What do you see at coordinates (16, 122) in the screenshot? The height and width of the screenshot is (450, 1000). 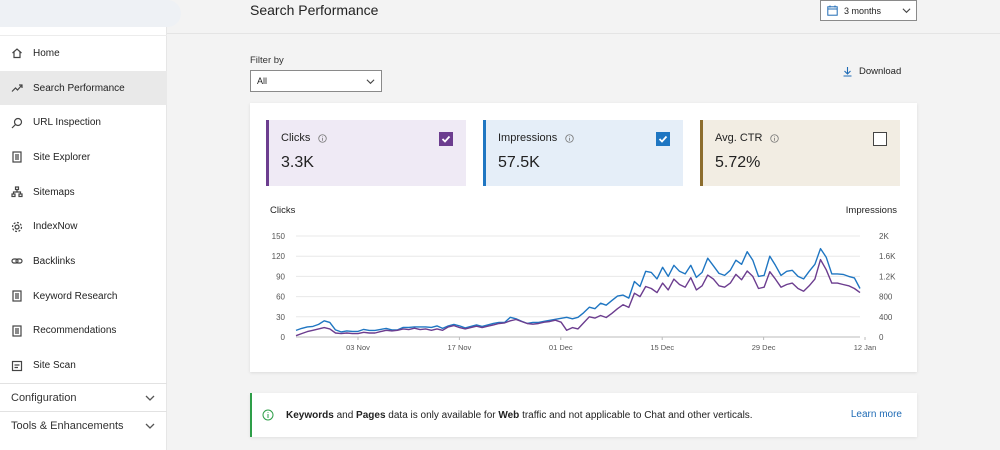 I see `search-icon` at bounding box center [16, 122].